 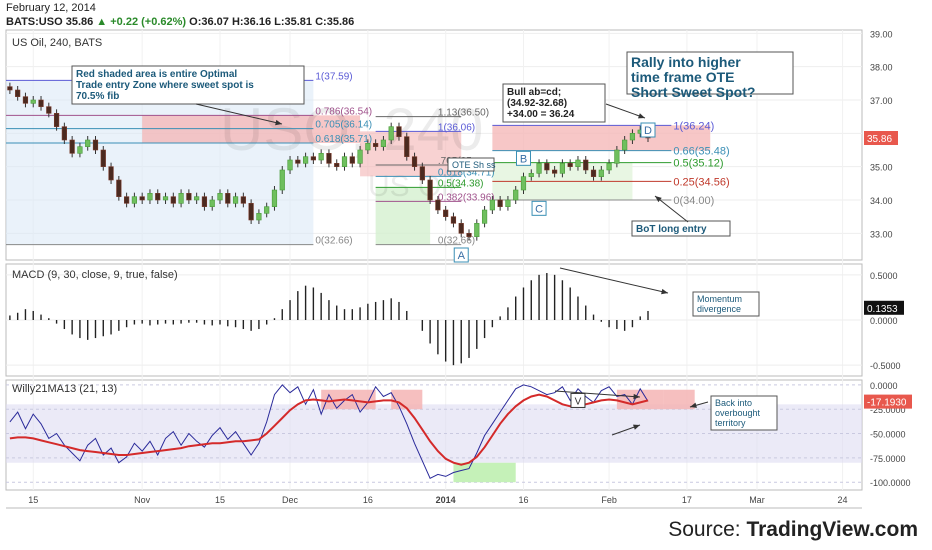 I want to click on note-abcd-line: Bull ab=cd;, so click(x=534, y=92).